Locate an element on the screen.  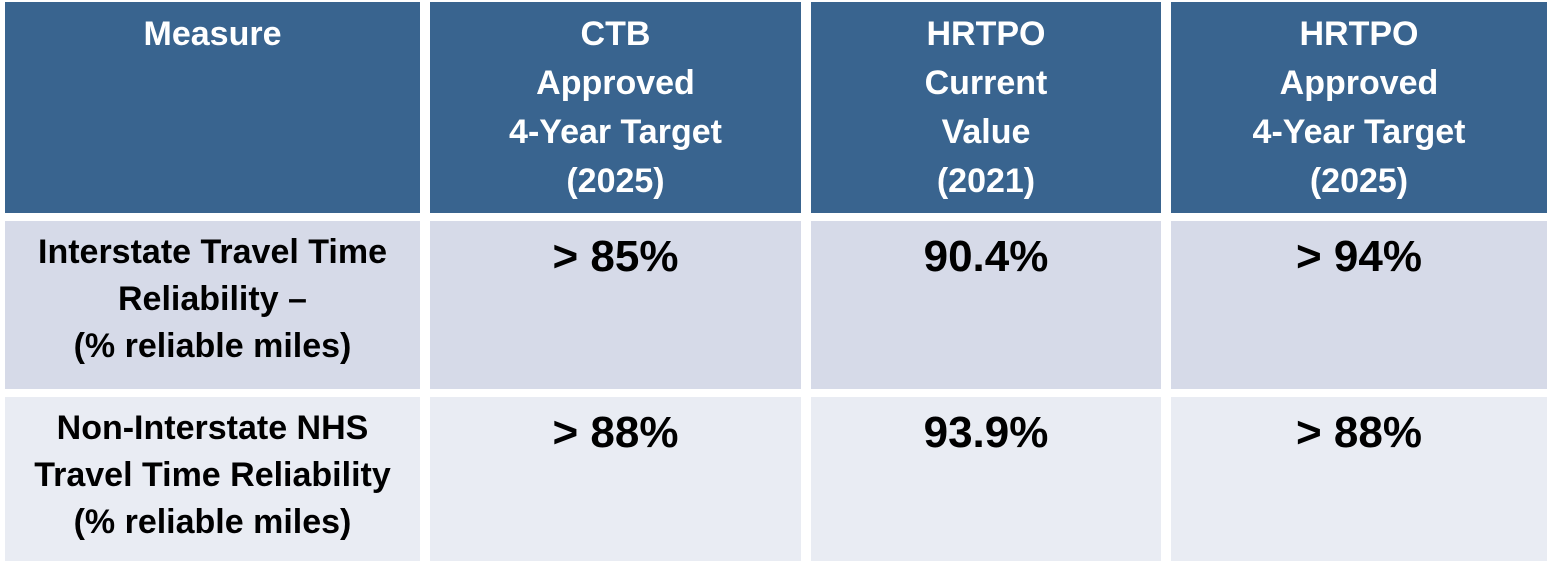
row-non-interstate-ctb-target: > 88% is located at coordinates (615, 479).